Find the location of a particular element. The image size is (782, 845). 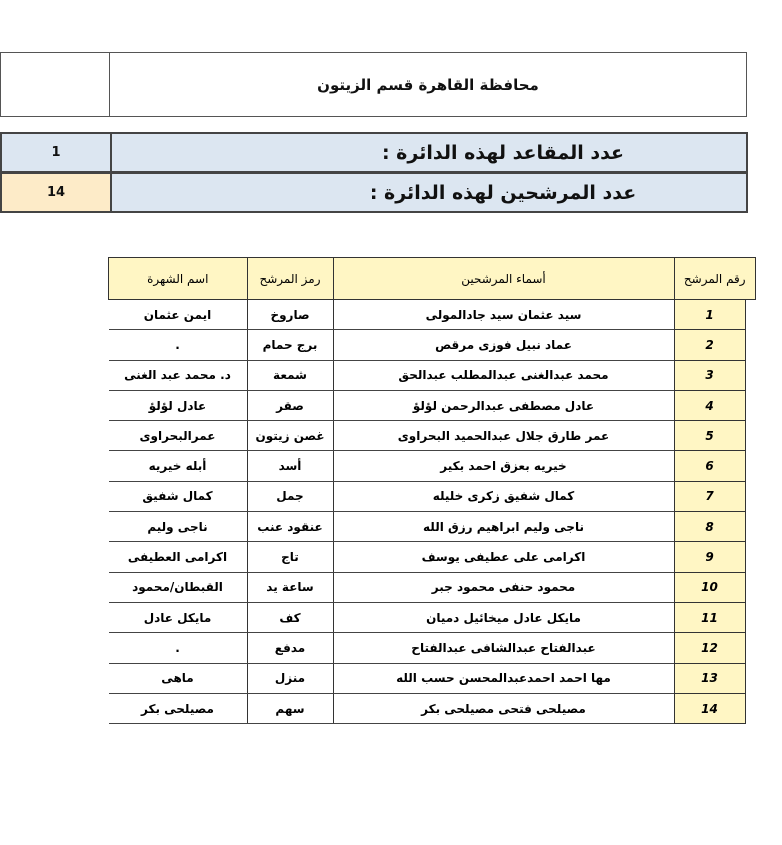

seats-label: عدد المقاعد لهذه الدائرة : is located at coordinates (503, 152).